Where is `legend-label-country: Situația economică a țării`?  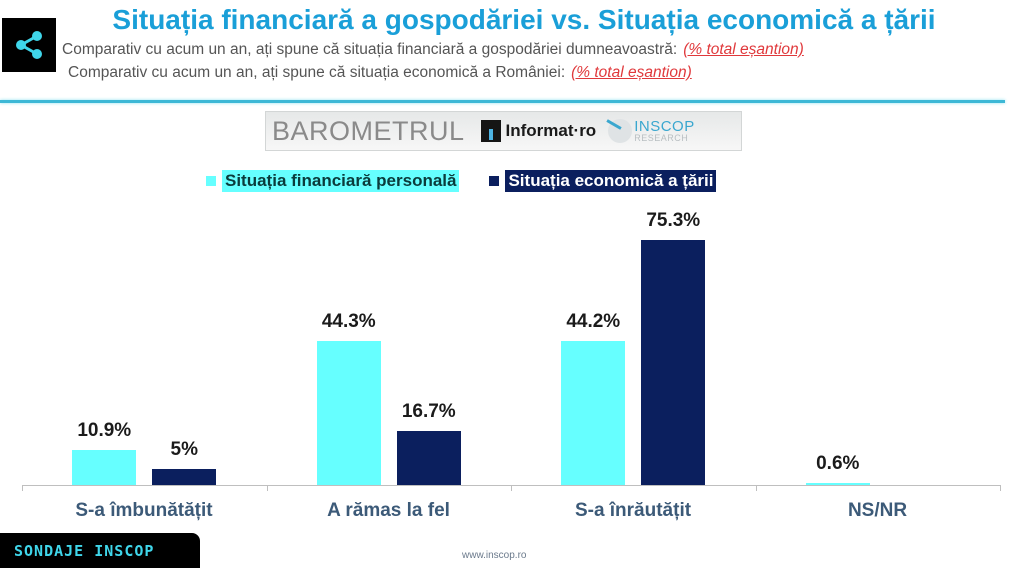
legend-label-country: Situația economică a țării is located at coordinates (611, 181).